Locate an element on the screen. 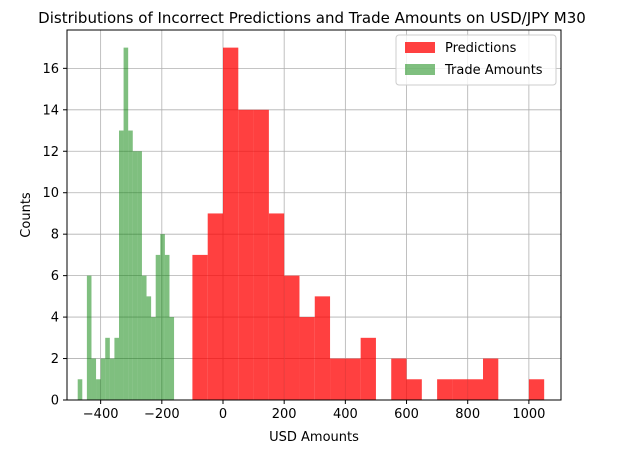  x-tick-label: 600 is located at coordinates (406, 414).